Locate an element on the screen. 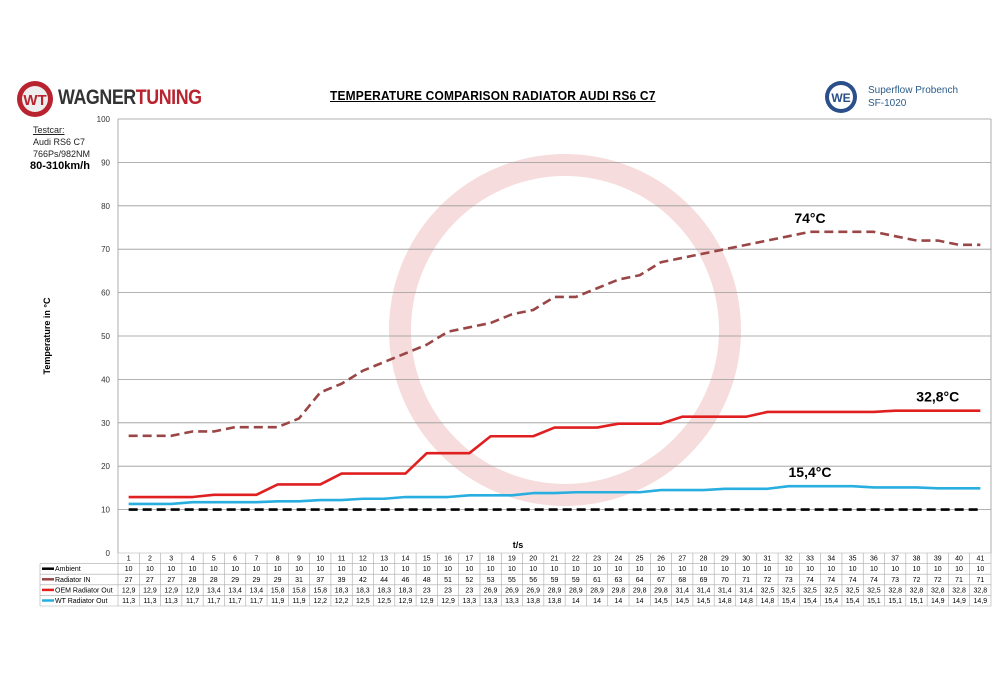 The height and width of the screenshot is (690, 1000). y-tick-label: 20 is located at coordinates (105, 466).